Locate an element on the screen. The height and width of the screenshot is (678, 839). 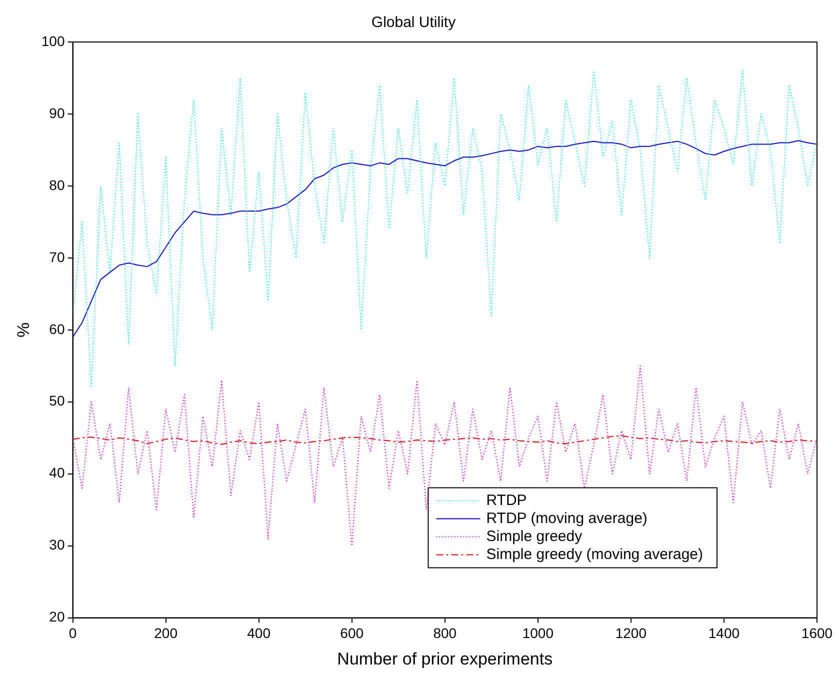
y-tick-label: 30 is located at coordinates (57, 544).